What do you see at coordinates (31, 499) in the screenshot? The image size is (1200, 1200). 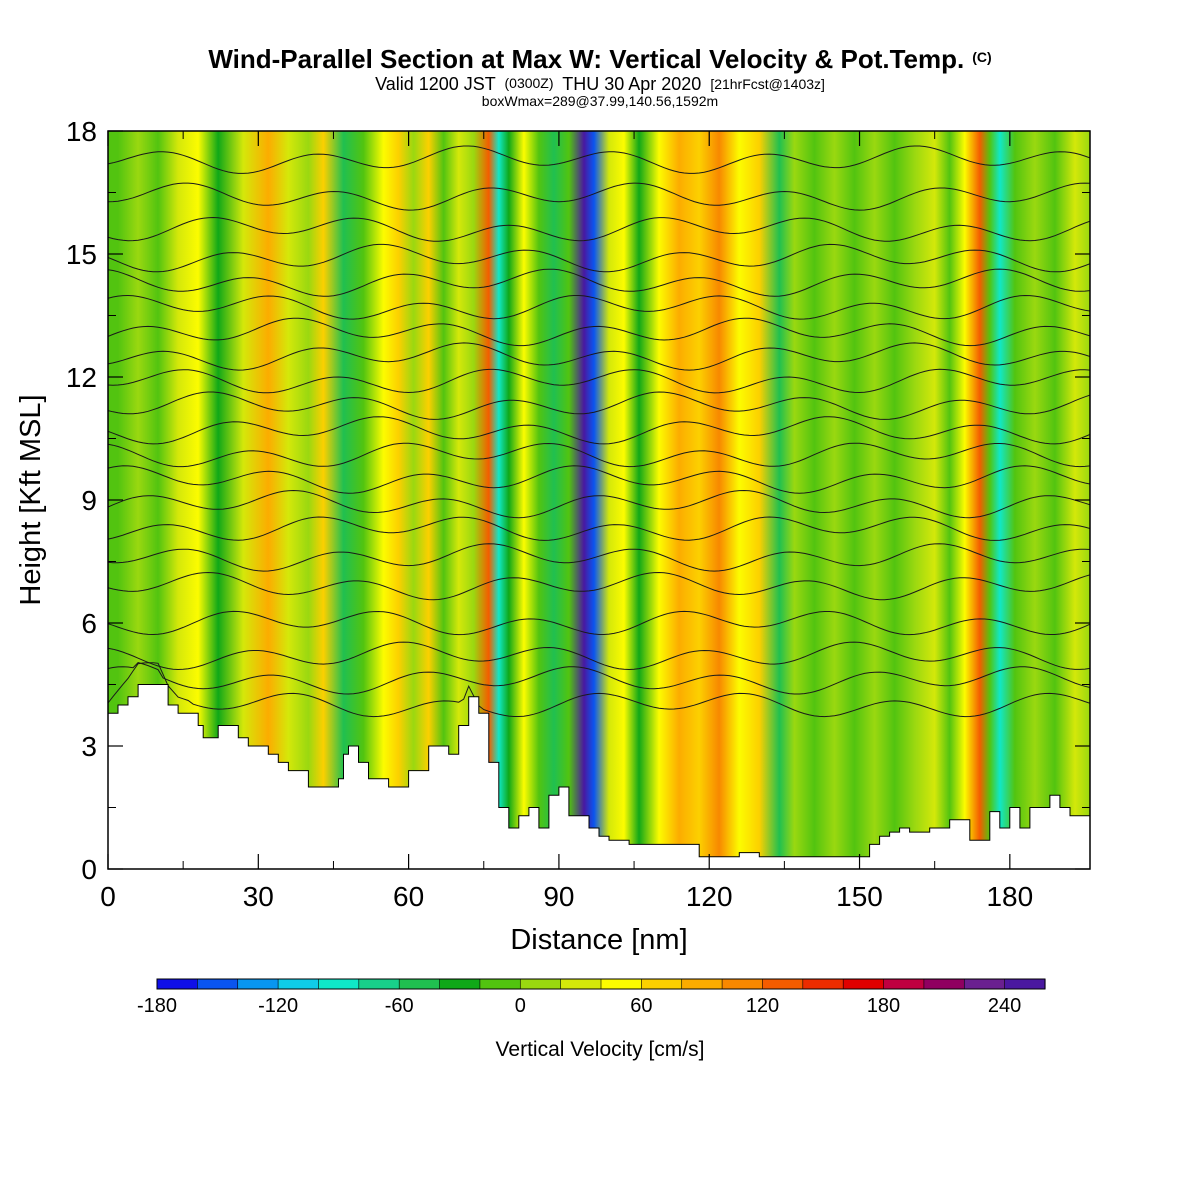 I see `y-axis-title: Height [Kft MSL]` at bounding box center [31, 499].